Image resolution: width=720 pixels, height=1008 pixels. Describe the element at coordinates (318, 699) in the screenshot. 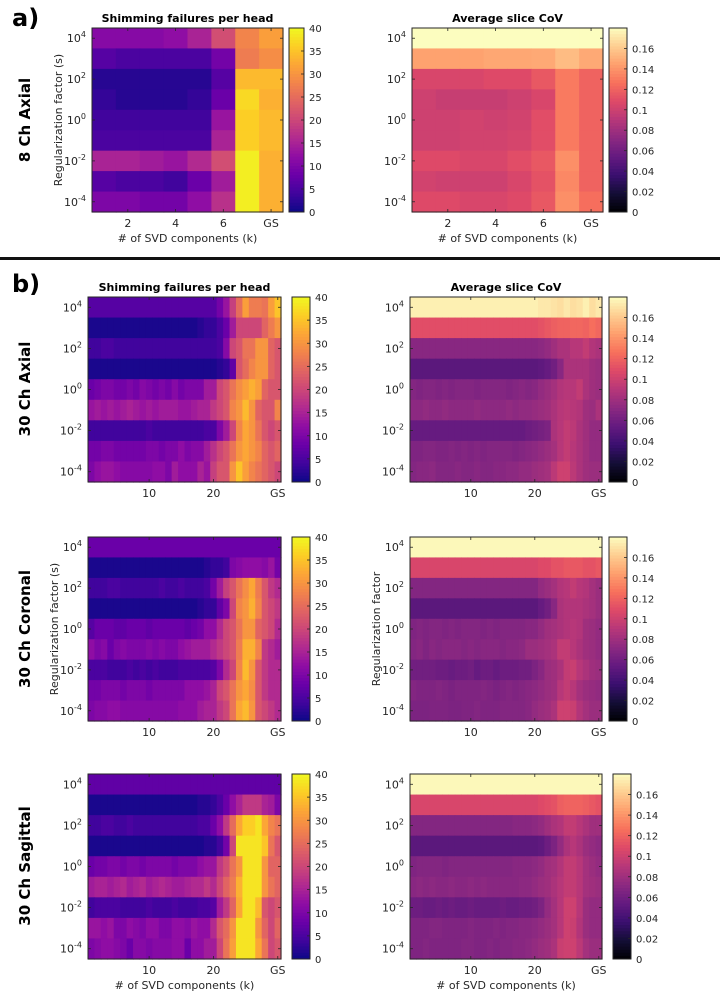

I see `colorbar-tick-label: 5` at that location.